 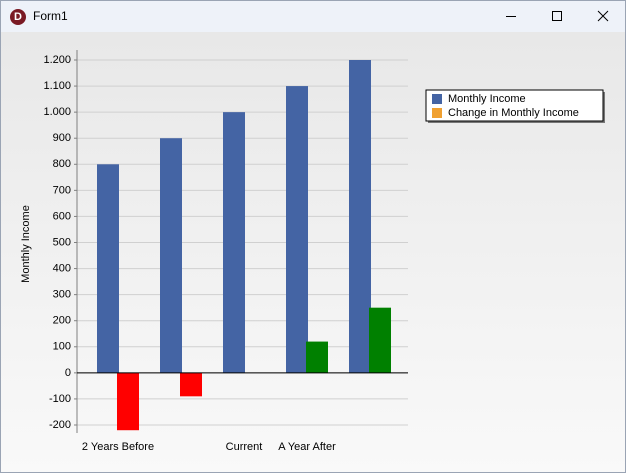 I want to click on close-button, so click(x=603, y=16).